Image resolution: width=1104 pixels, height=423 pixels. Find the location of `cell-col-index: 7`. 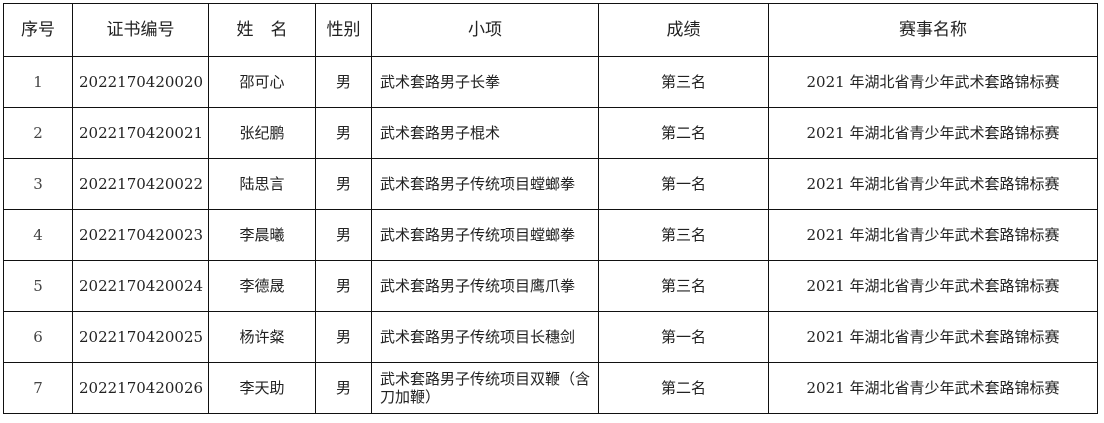

cell-col-index: 7 is located at coordinates (38, 388).